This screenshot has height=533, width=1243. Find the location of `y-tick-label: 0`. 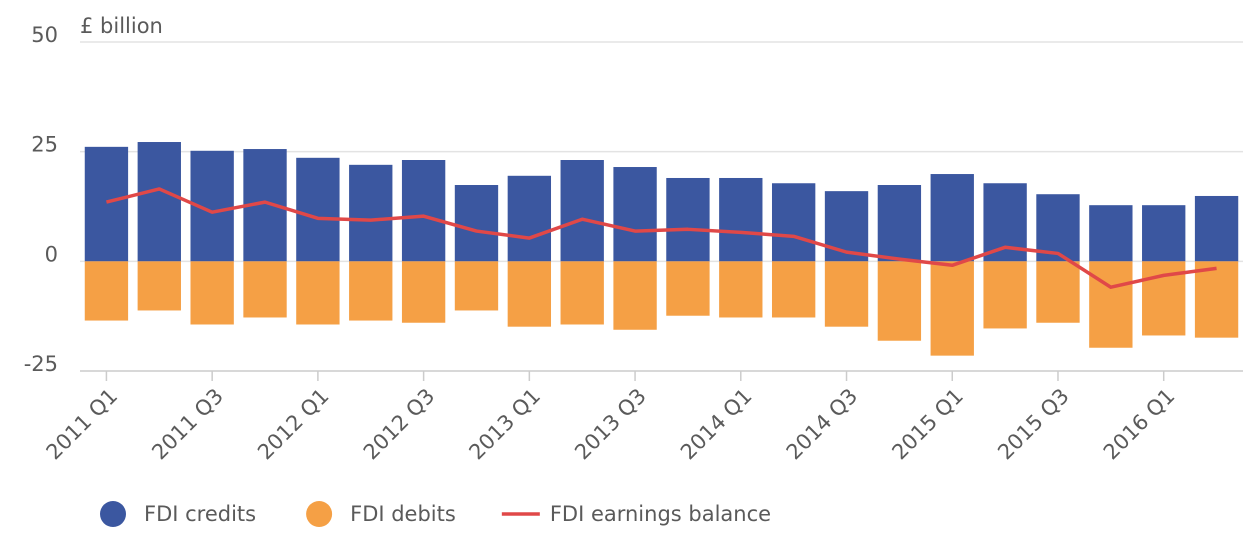

y-tick-label: 0 is located at coordinates (51, 254).